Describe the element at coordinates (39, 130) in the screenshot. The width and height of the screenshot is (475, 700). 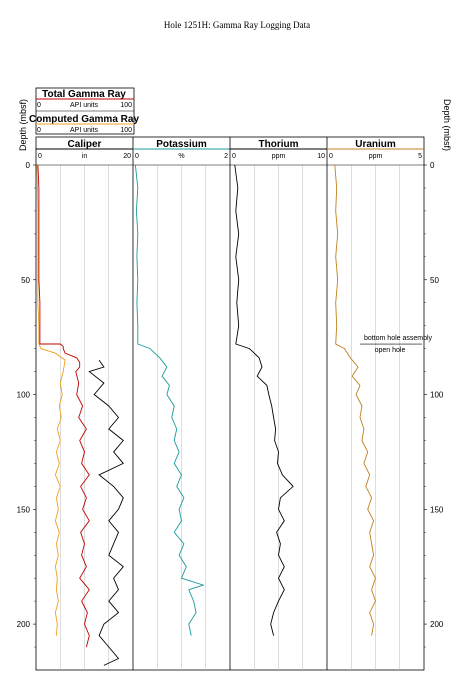
I see `legend-computed-gamma-min: 0` at that location.